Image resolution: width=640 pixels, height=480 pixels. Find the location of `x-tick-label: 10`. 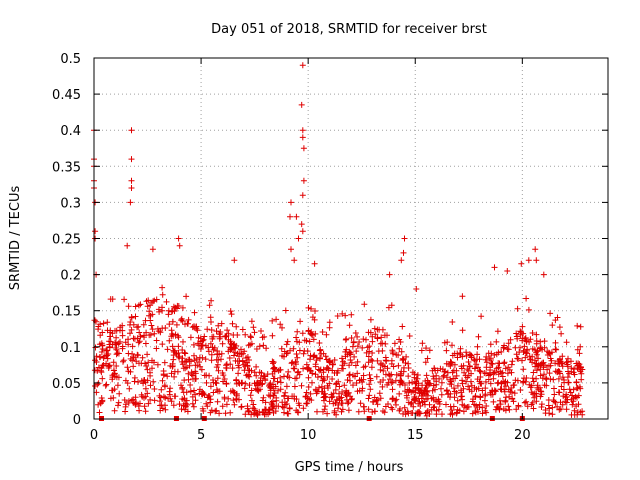

x-tick-label: 10 is located at coordinates (308, 435).